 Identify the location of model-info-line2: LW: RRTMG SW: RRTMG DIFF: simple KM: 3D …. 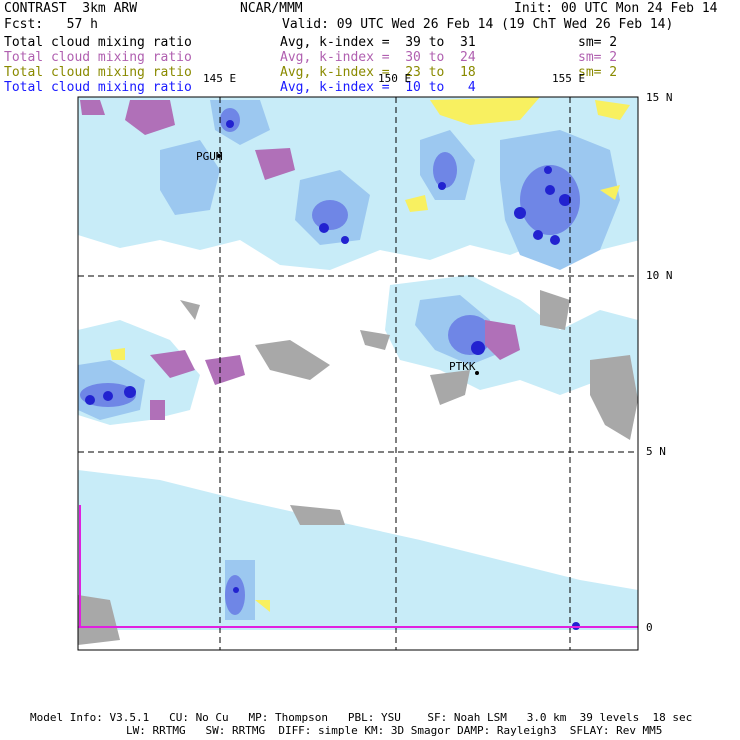
(394, 730).